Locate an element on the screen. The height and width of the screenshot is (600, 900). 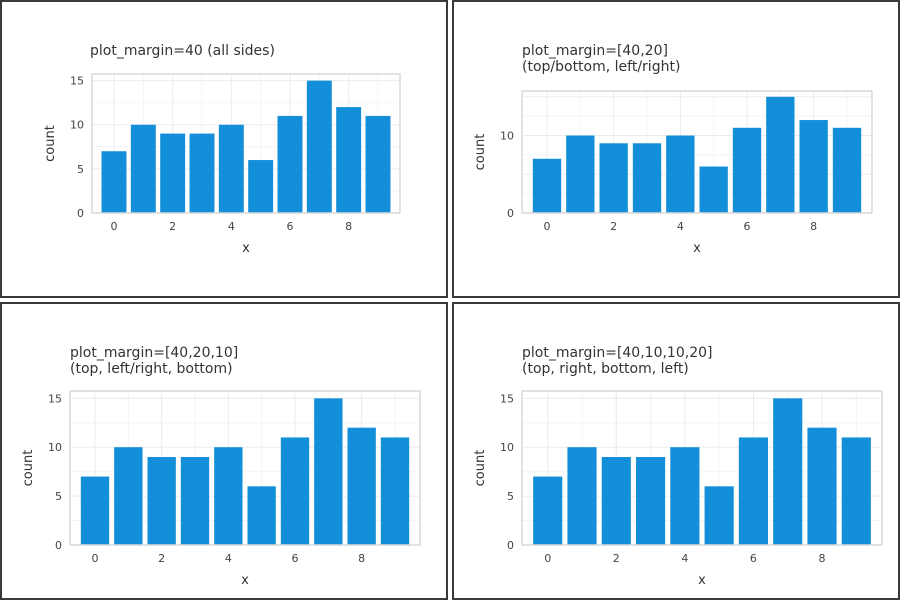
chart-title-line: plot_margin=[40,20,10] is located at coordinates (154, 353).